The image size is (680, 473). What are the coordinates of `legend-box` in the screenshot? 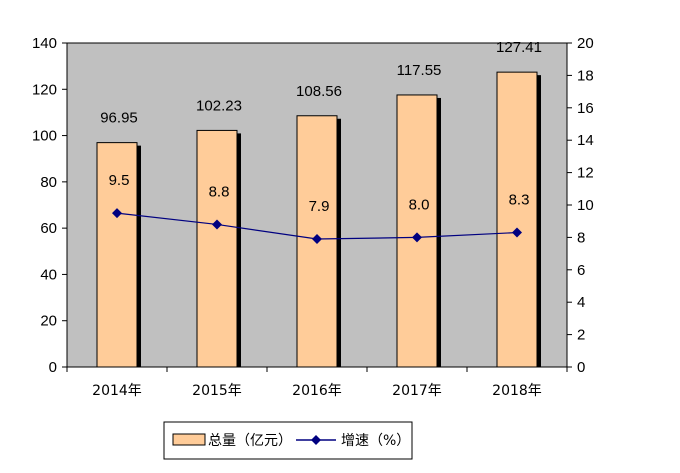 It's located at (288, 440).